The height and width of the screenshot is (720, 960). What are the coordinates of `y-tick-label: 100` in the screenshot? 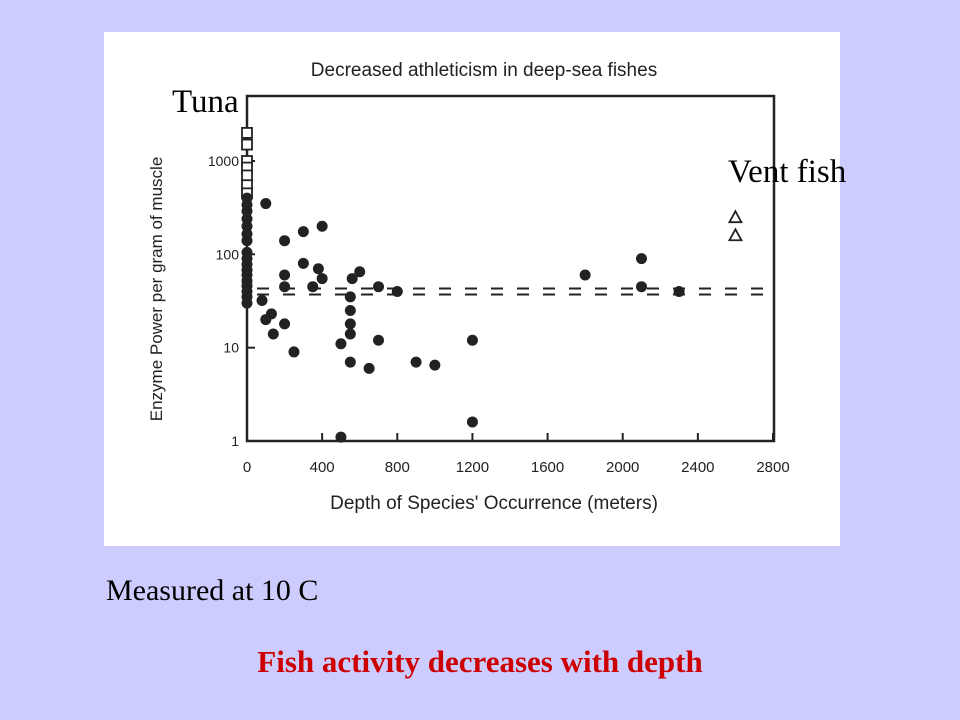 It's located at (228, 254).